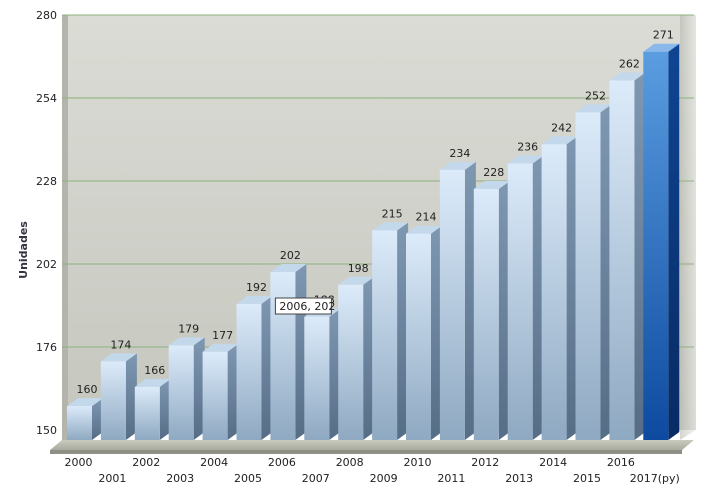 The height and width of the screenshot is (499, 711). I want to click on bar-front-2017(py), so click(656, 245).